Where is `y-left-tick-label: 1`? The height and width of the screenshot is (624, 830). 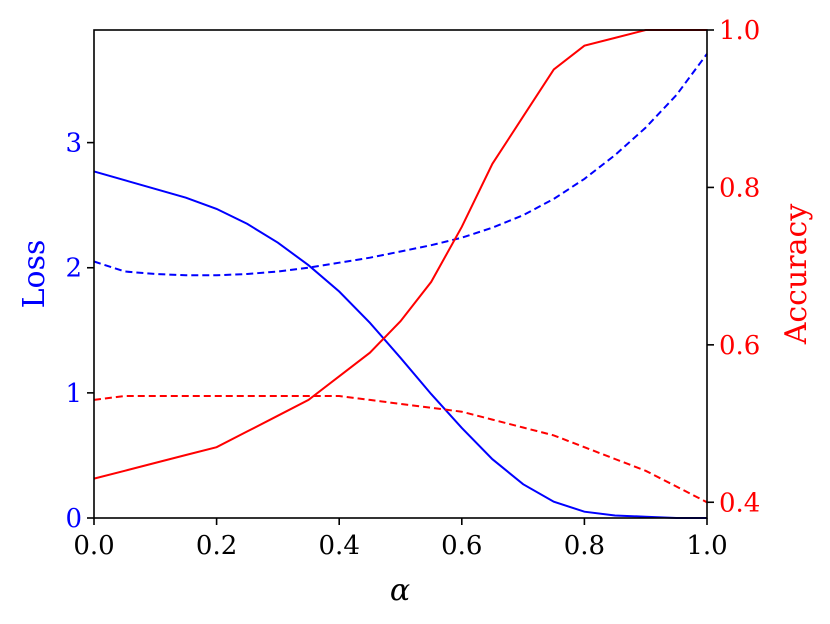 y-left-tick-label: 1 is located at coordinates (73, 394).